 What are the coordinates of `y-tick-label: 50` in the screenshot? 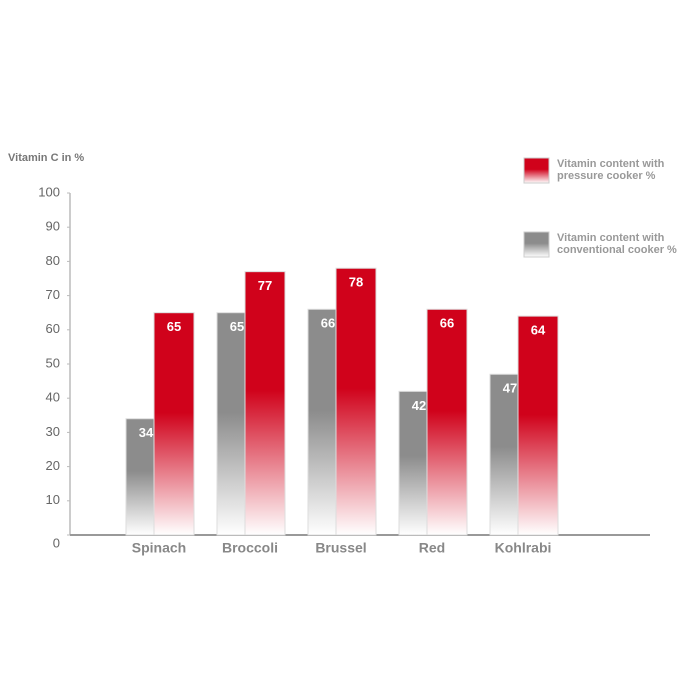 It's located at (53, 362).